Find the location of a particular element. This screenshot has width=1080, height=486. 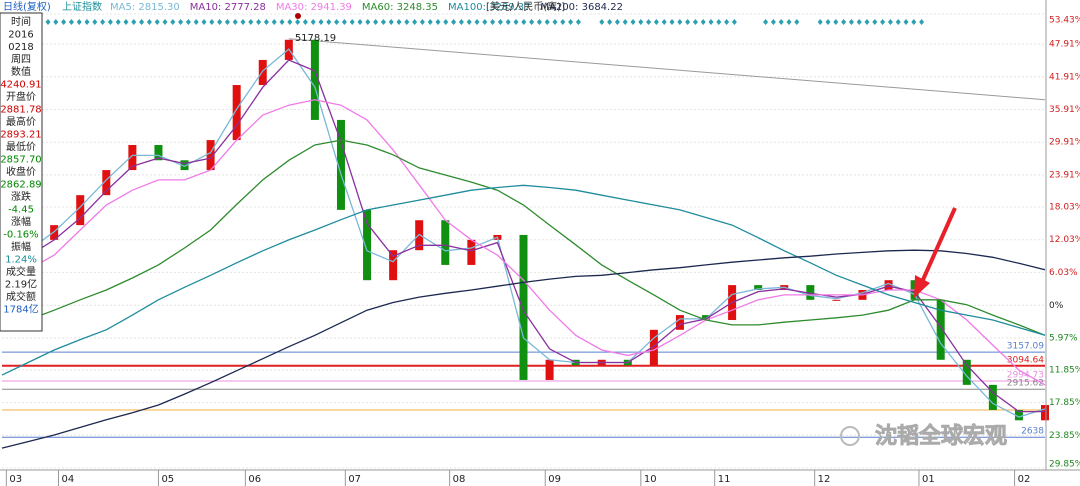

legend-entry: MA10: 2777.28 is located at coordinates (228, 7).